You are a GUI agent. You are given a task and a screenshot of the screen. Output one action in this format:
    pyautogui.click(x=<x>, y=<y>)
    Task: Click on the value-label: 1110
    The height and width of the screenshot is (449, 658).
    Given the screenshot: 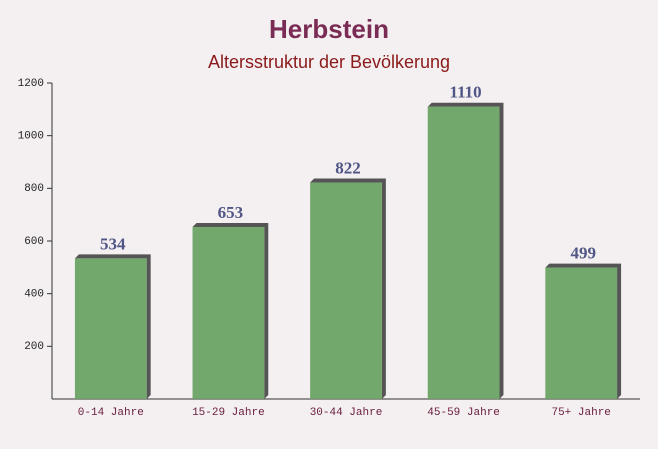 What is the action you would take?
    pyautogui.click(x=466, y=92)
    